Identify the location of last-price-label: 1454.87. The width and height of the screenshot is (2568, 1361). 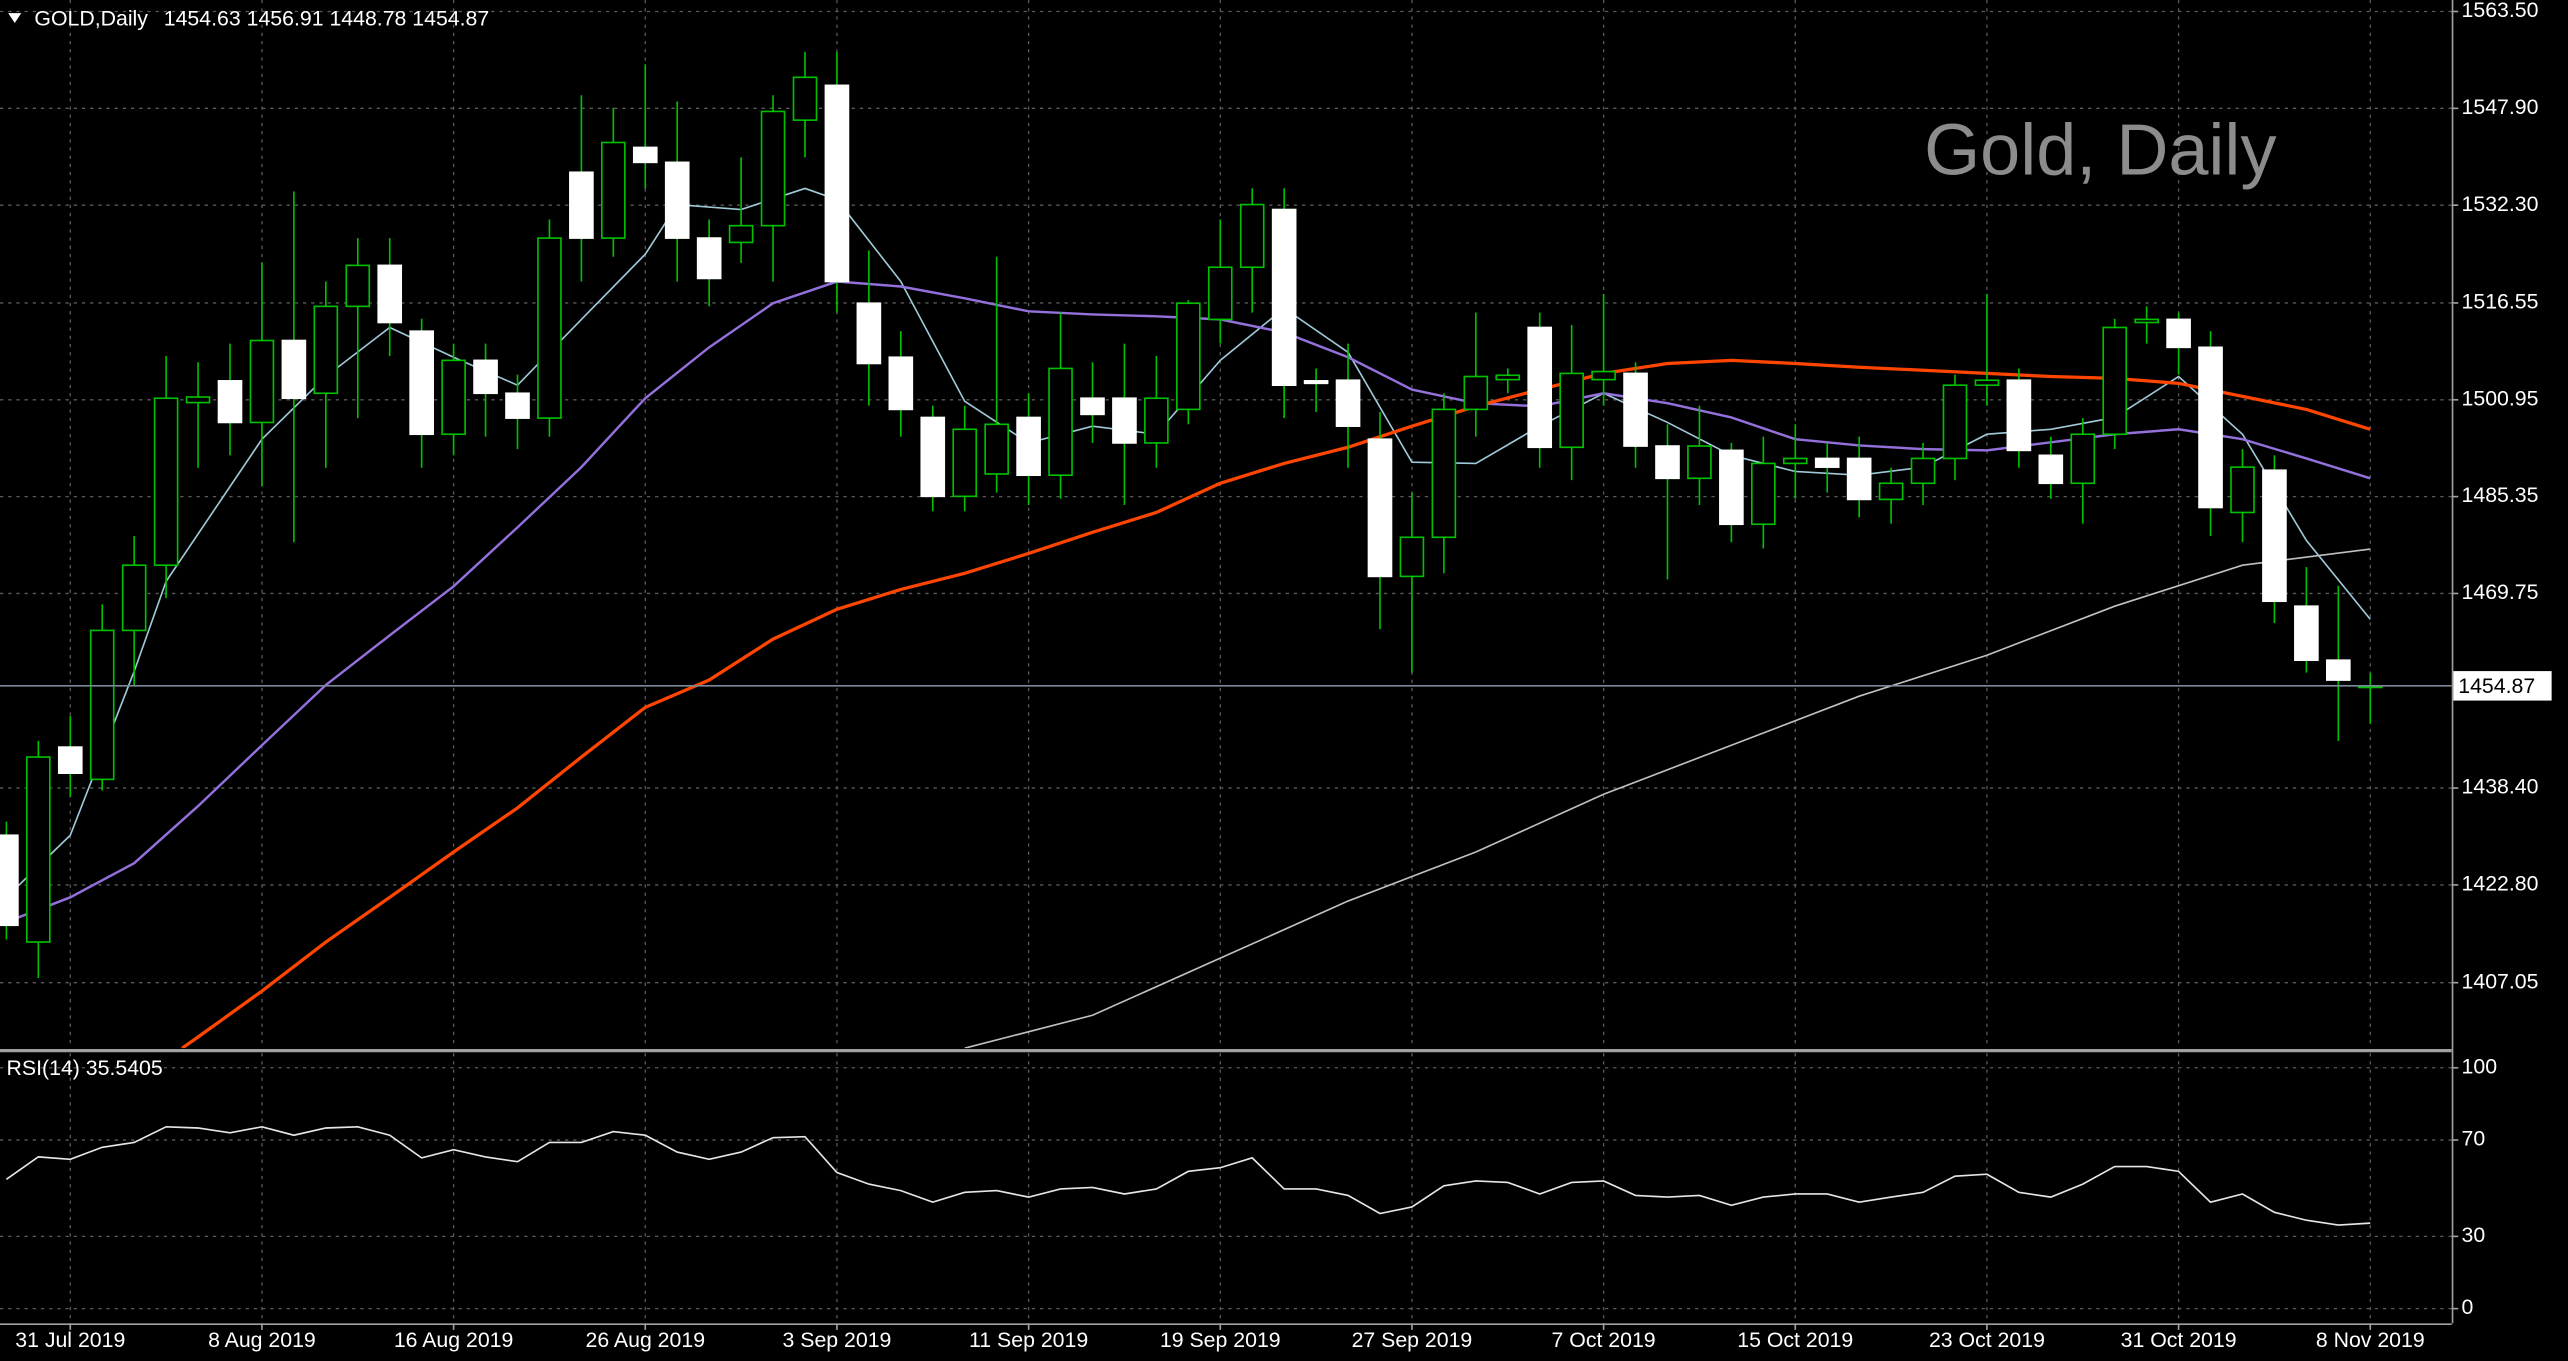
(2496, 686).